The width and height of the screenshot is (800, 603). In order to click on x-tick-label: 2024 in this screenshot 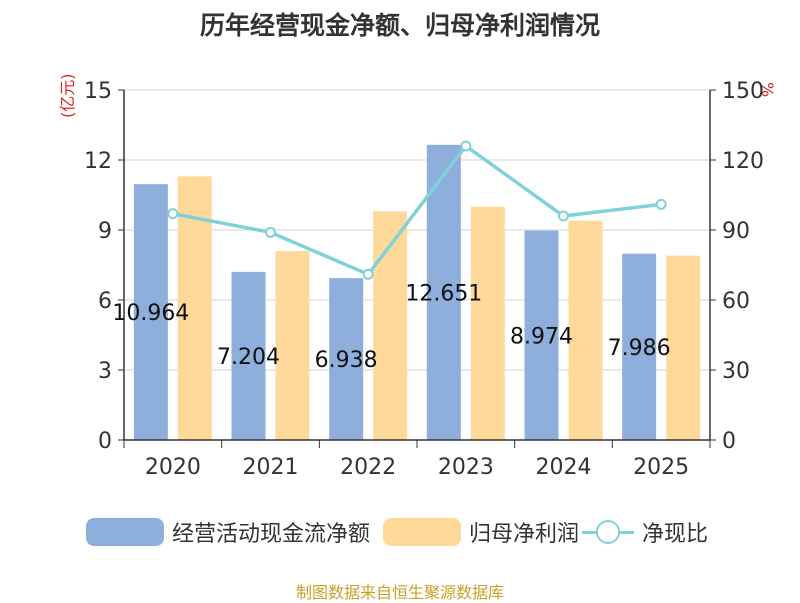, I will do `click(564, 467)`.